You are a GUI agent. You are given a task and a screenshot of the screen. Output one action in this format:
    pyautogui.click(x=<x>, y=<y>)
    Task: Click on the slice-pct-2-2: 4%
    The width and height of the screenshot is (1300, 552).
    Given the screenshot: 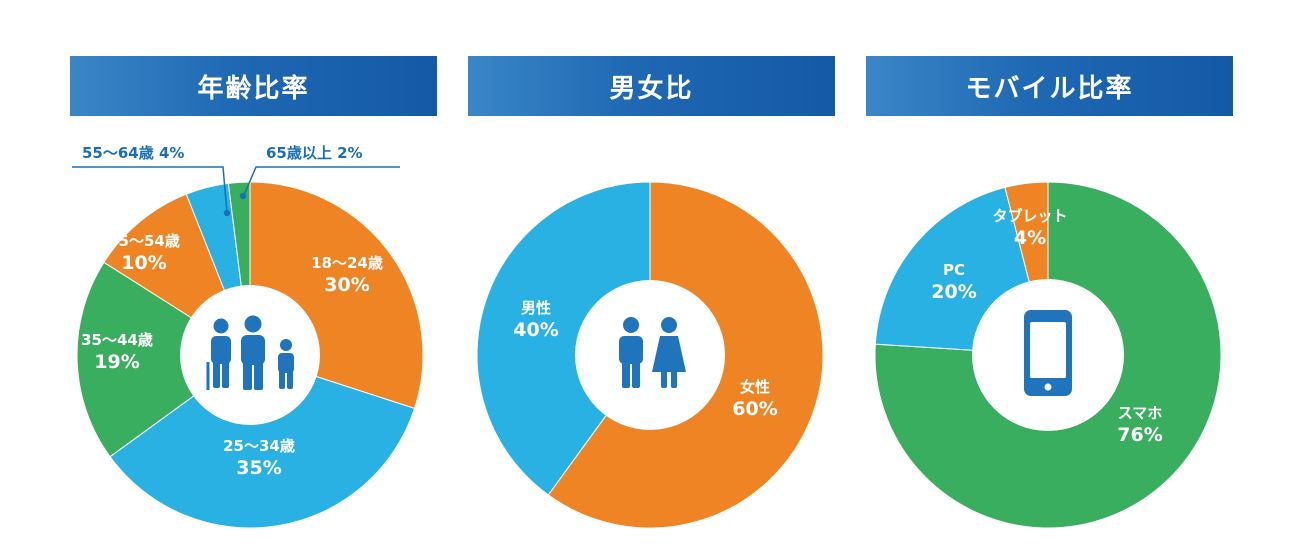 What is the action you would take?
    pyautogui.click(x=1030, y=238)
    